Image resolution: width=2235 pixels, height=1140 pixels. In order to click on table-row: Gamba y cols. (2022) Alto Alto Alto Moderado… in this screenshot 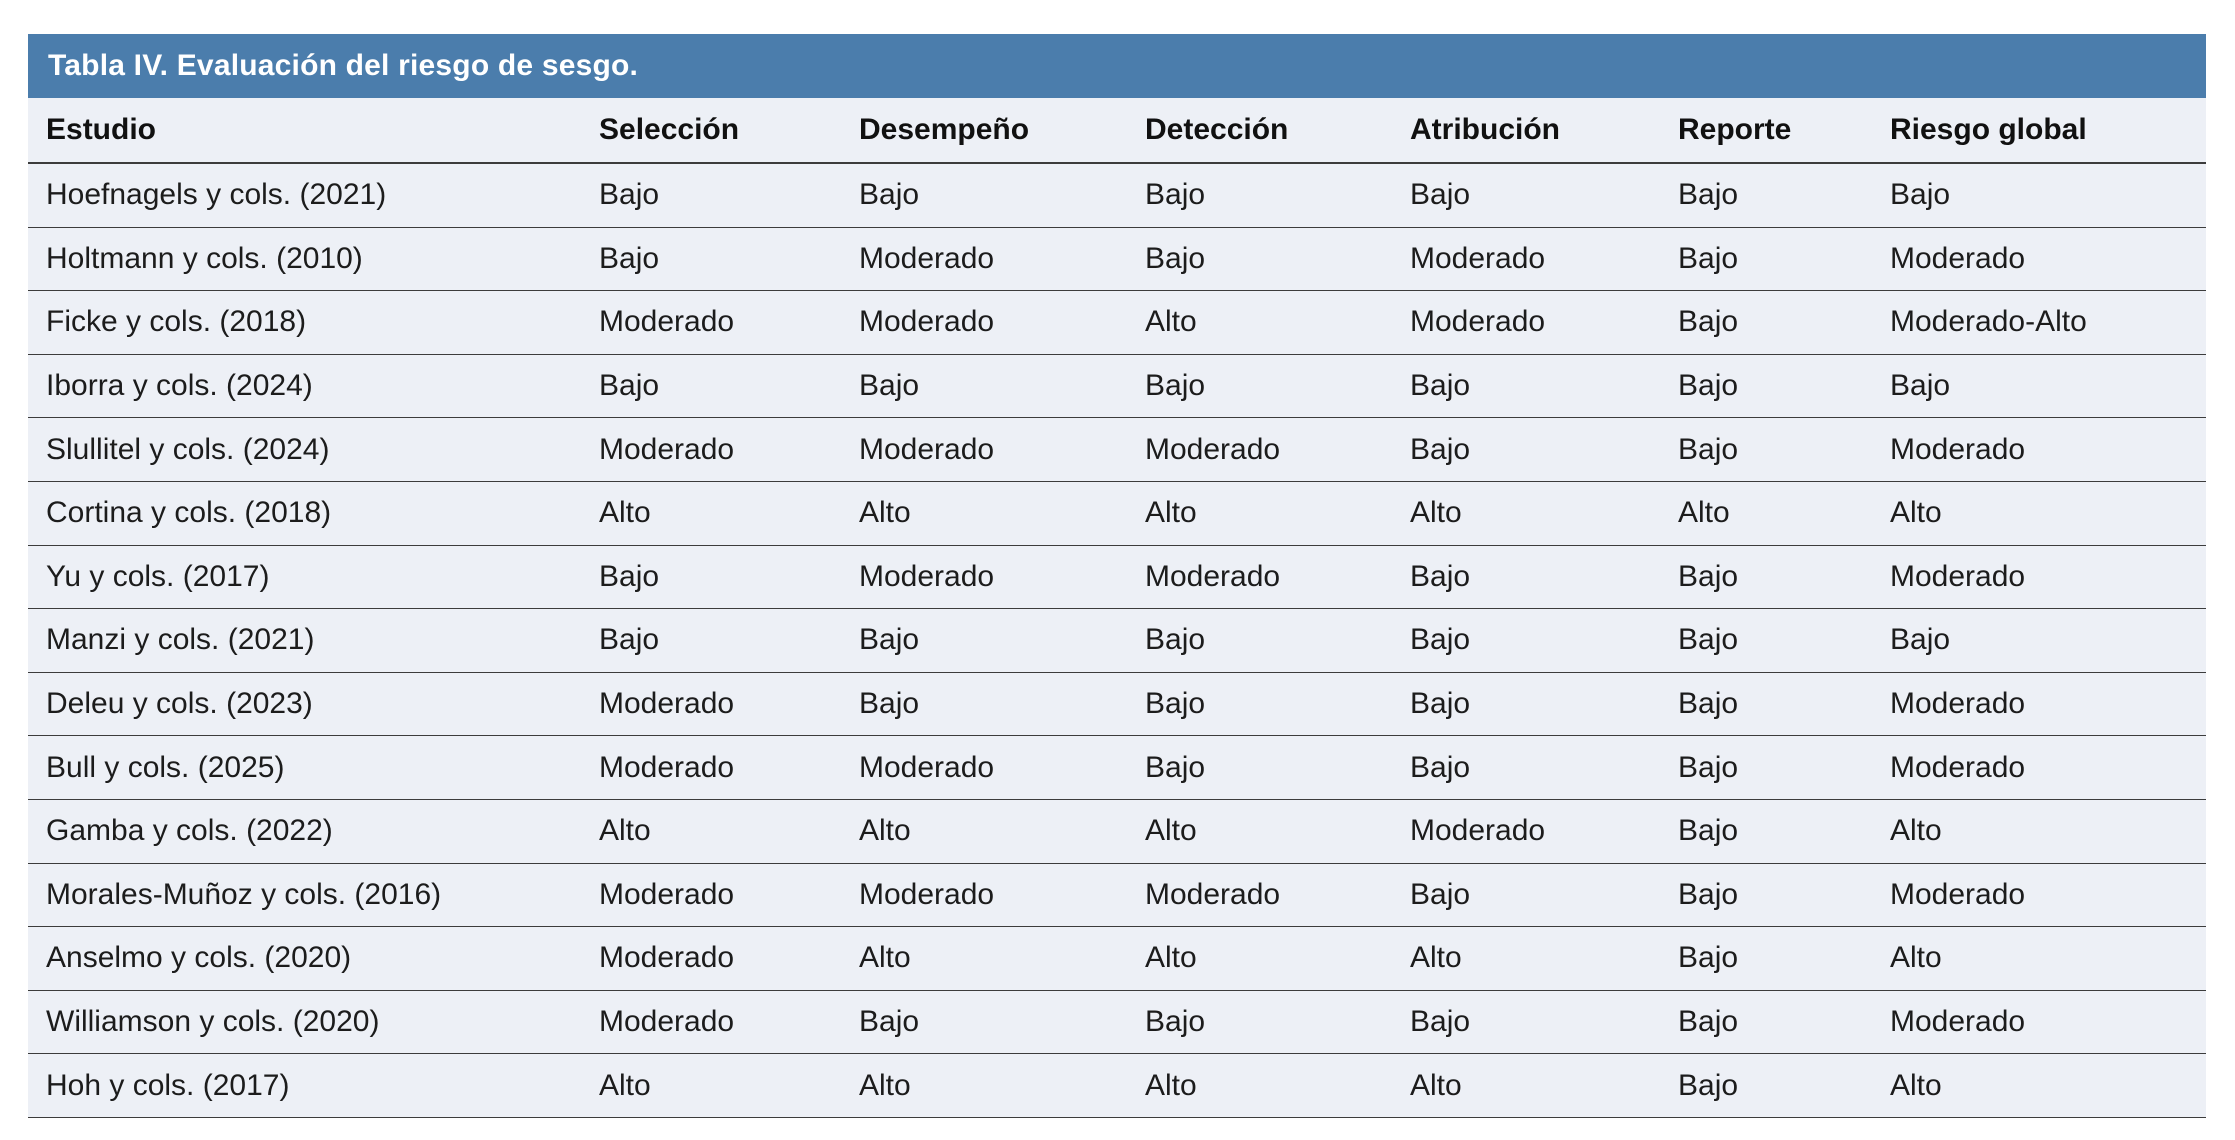, I will do `click(1117, 831)`.